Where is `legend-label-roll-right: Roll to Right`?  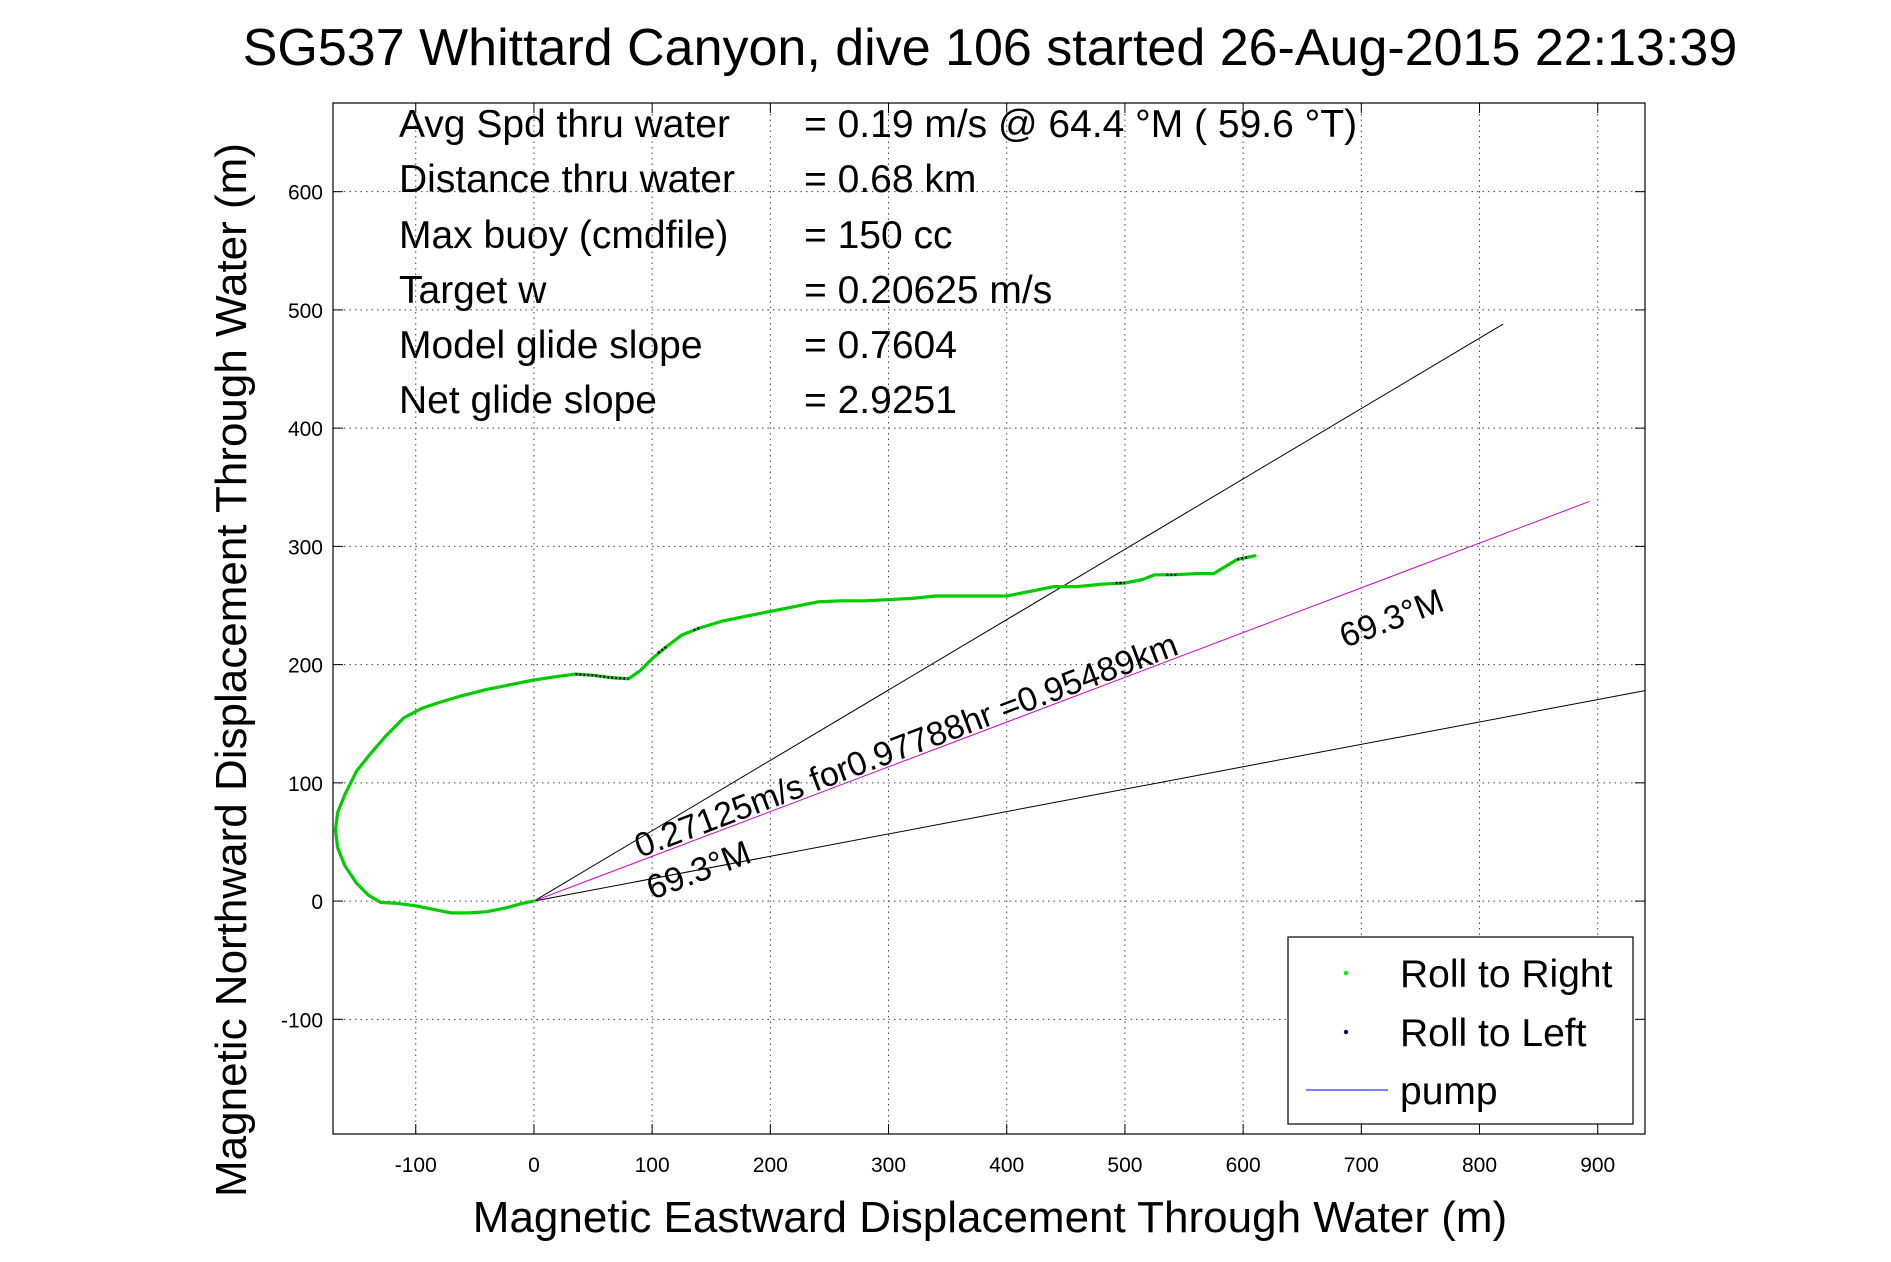 legend-label-roll-right: Roll to Right is located at coordinates (1506, 974).